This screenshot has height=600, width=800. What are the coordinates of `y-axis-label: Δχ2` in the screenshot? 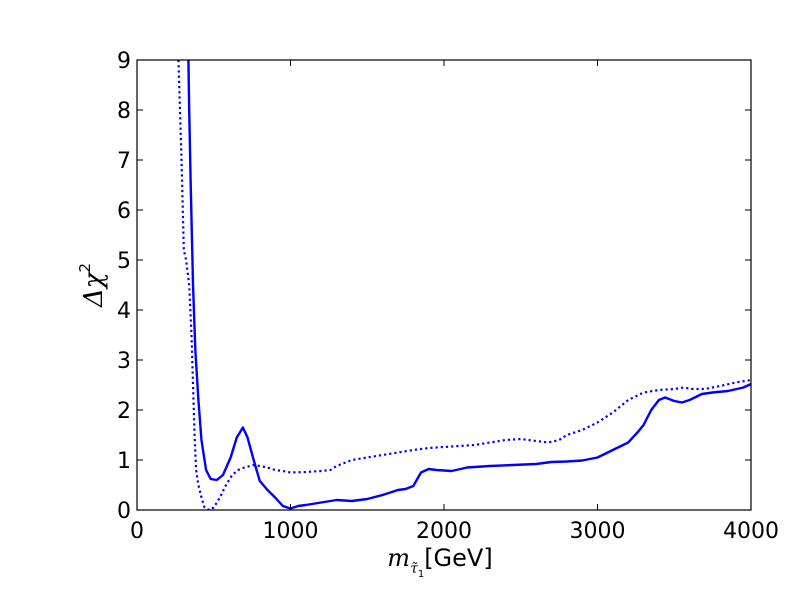 It's located at (92, 285).